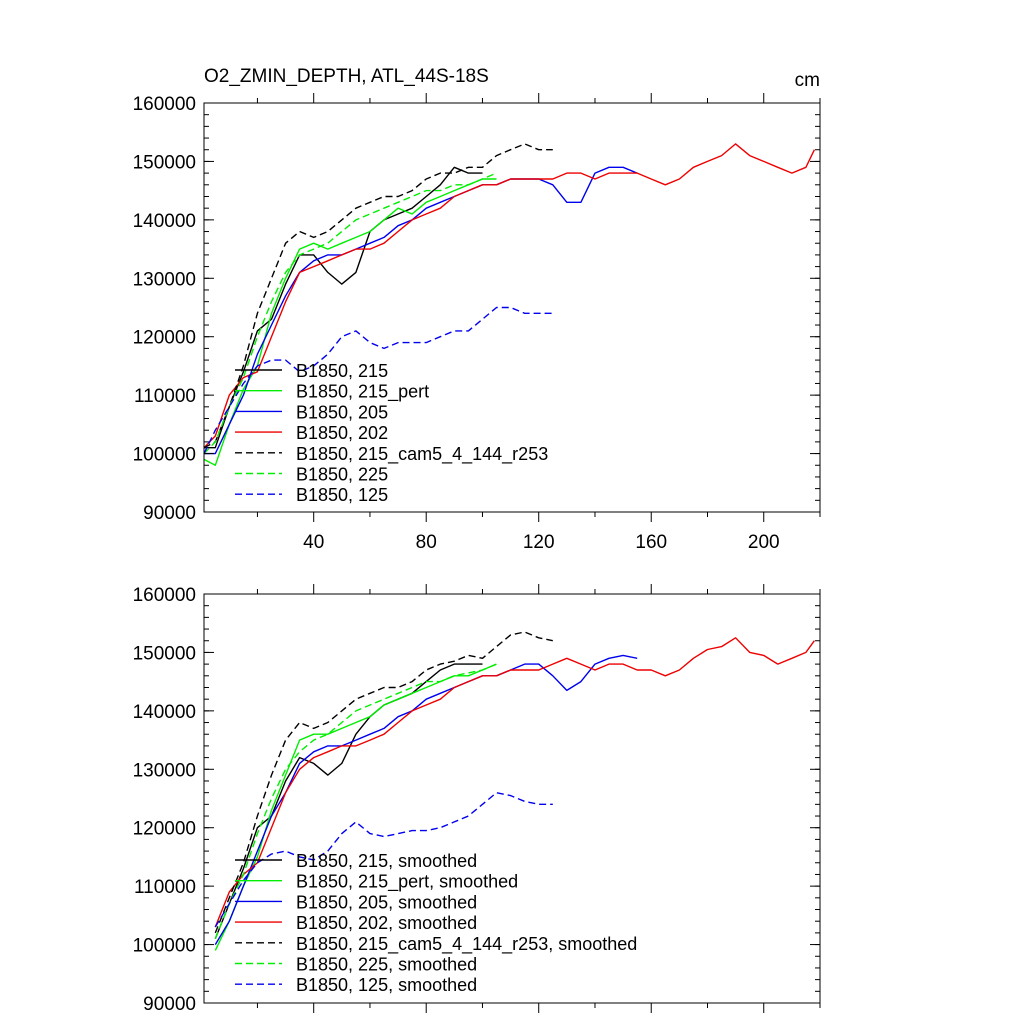  Describe the element at coordinates (342, 495) in the screenshot. I see `legend-label: B1850, 125` at that location.